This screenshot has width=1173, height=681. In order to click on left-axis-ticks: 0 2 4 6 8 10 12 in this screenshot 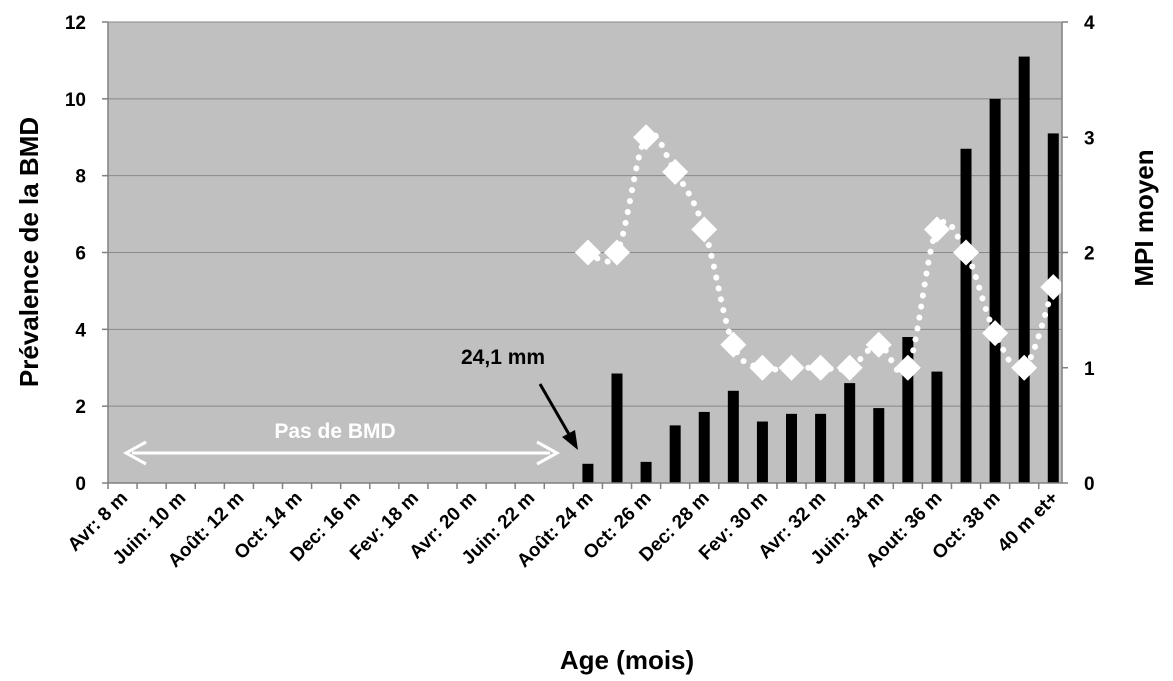, I will do `click(86, 254)`.